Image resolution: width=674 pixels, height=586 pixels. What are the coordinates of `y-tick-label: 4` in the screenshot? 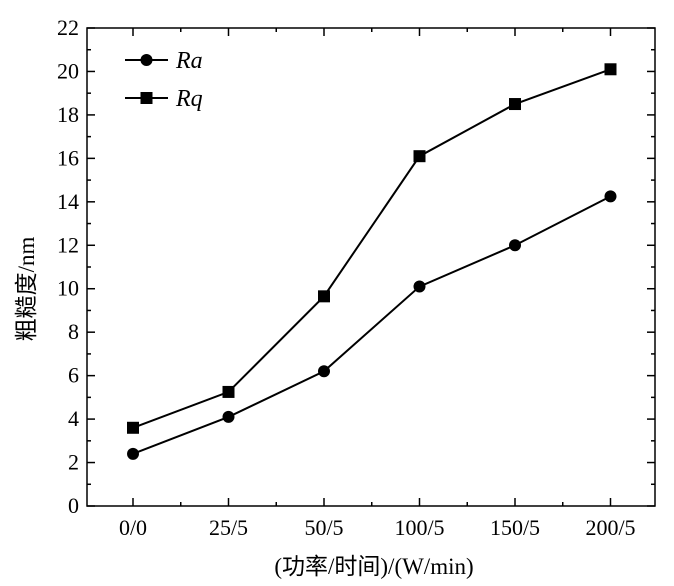 It's located at (73, 418).